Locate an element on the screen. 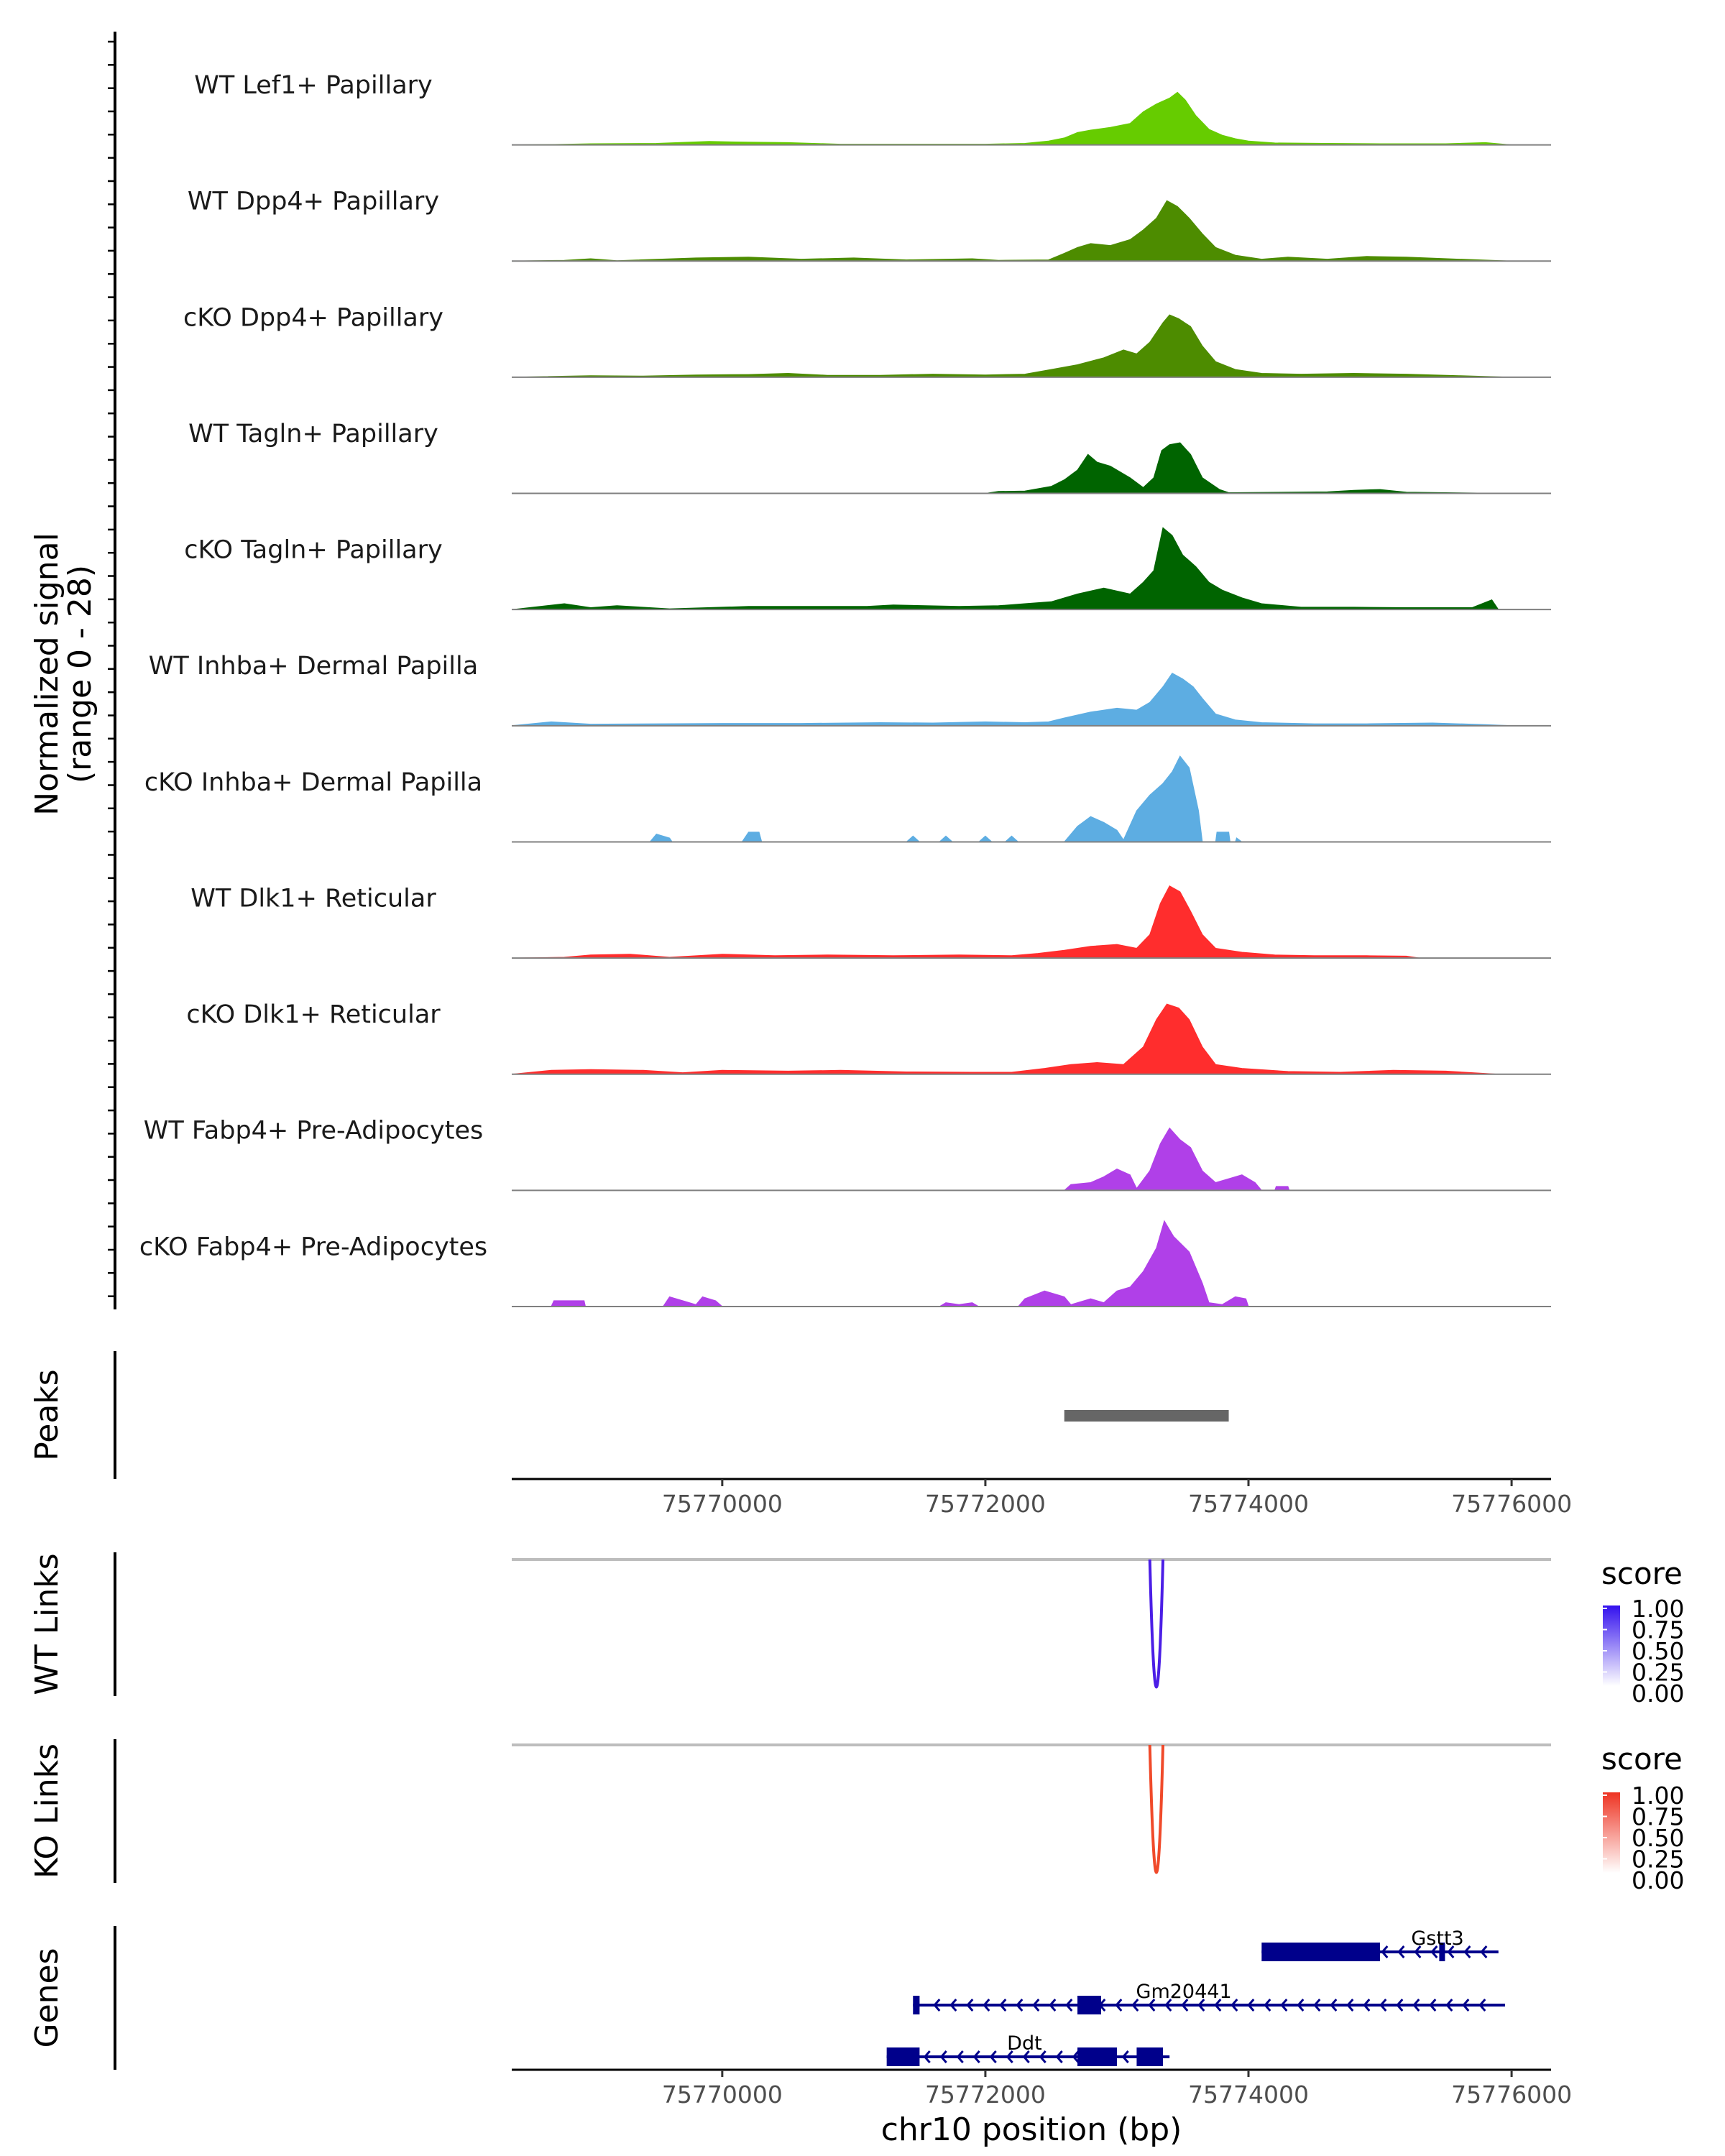 This screenshot has width=1725, height=2156. legend-tick-label: 0.25 is located at coordinates (1658, 1860).